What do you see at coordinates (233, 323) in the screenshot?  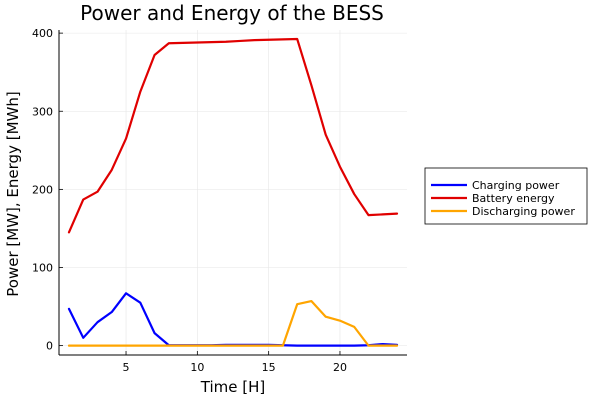 I see `series-line-discharging-power` at bounding box center [233, 323].